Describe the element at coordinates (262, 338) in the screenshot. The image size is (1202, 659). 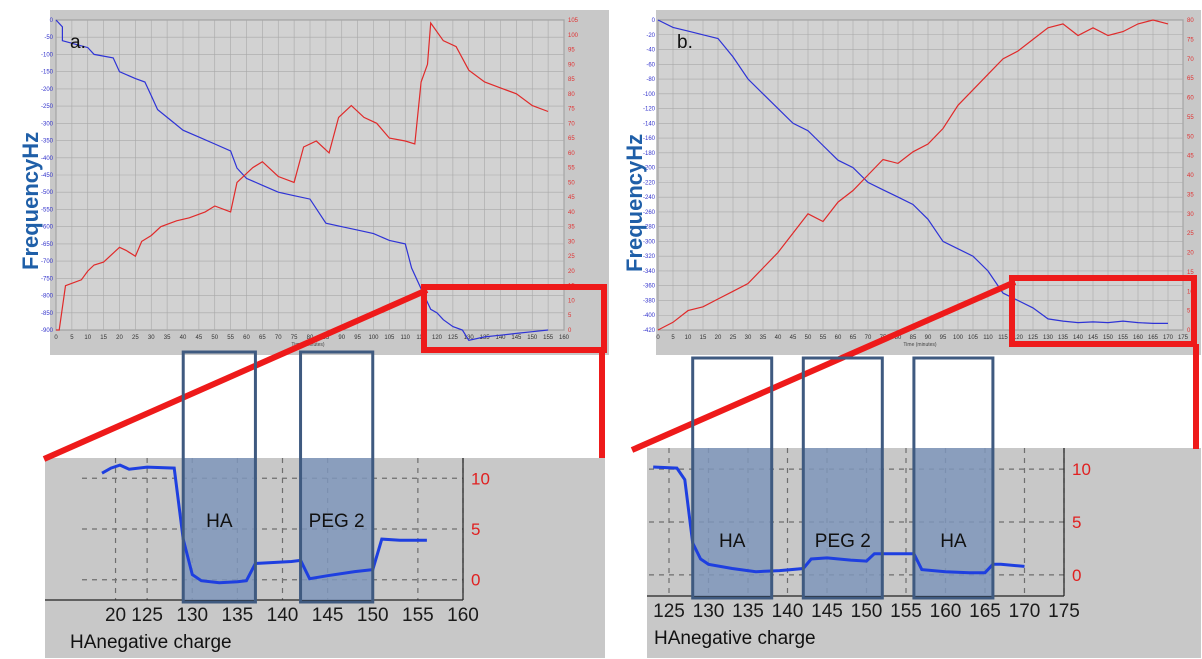
I see `x-tick-label: 65` at that location.